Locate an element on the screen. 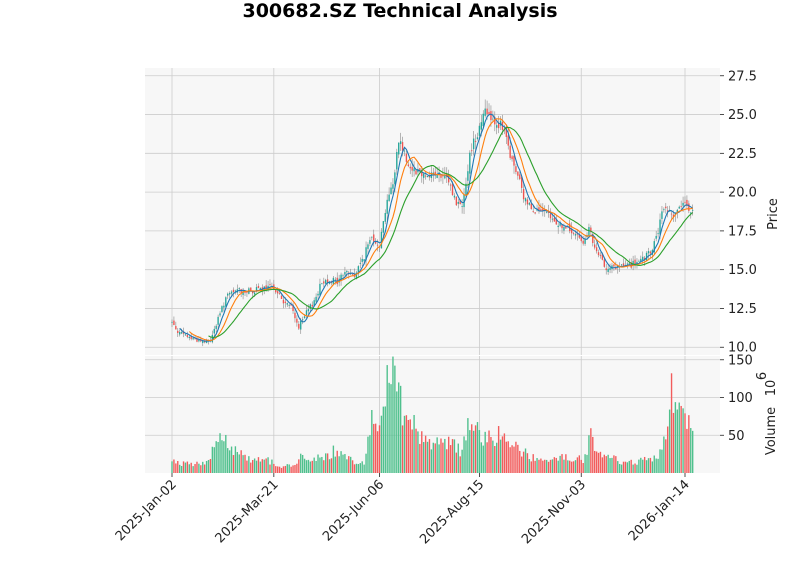 The image size is (800, 575). x-tick-label: 2025-Mar-21 is located at coordinates (247, 511).